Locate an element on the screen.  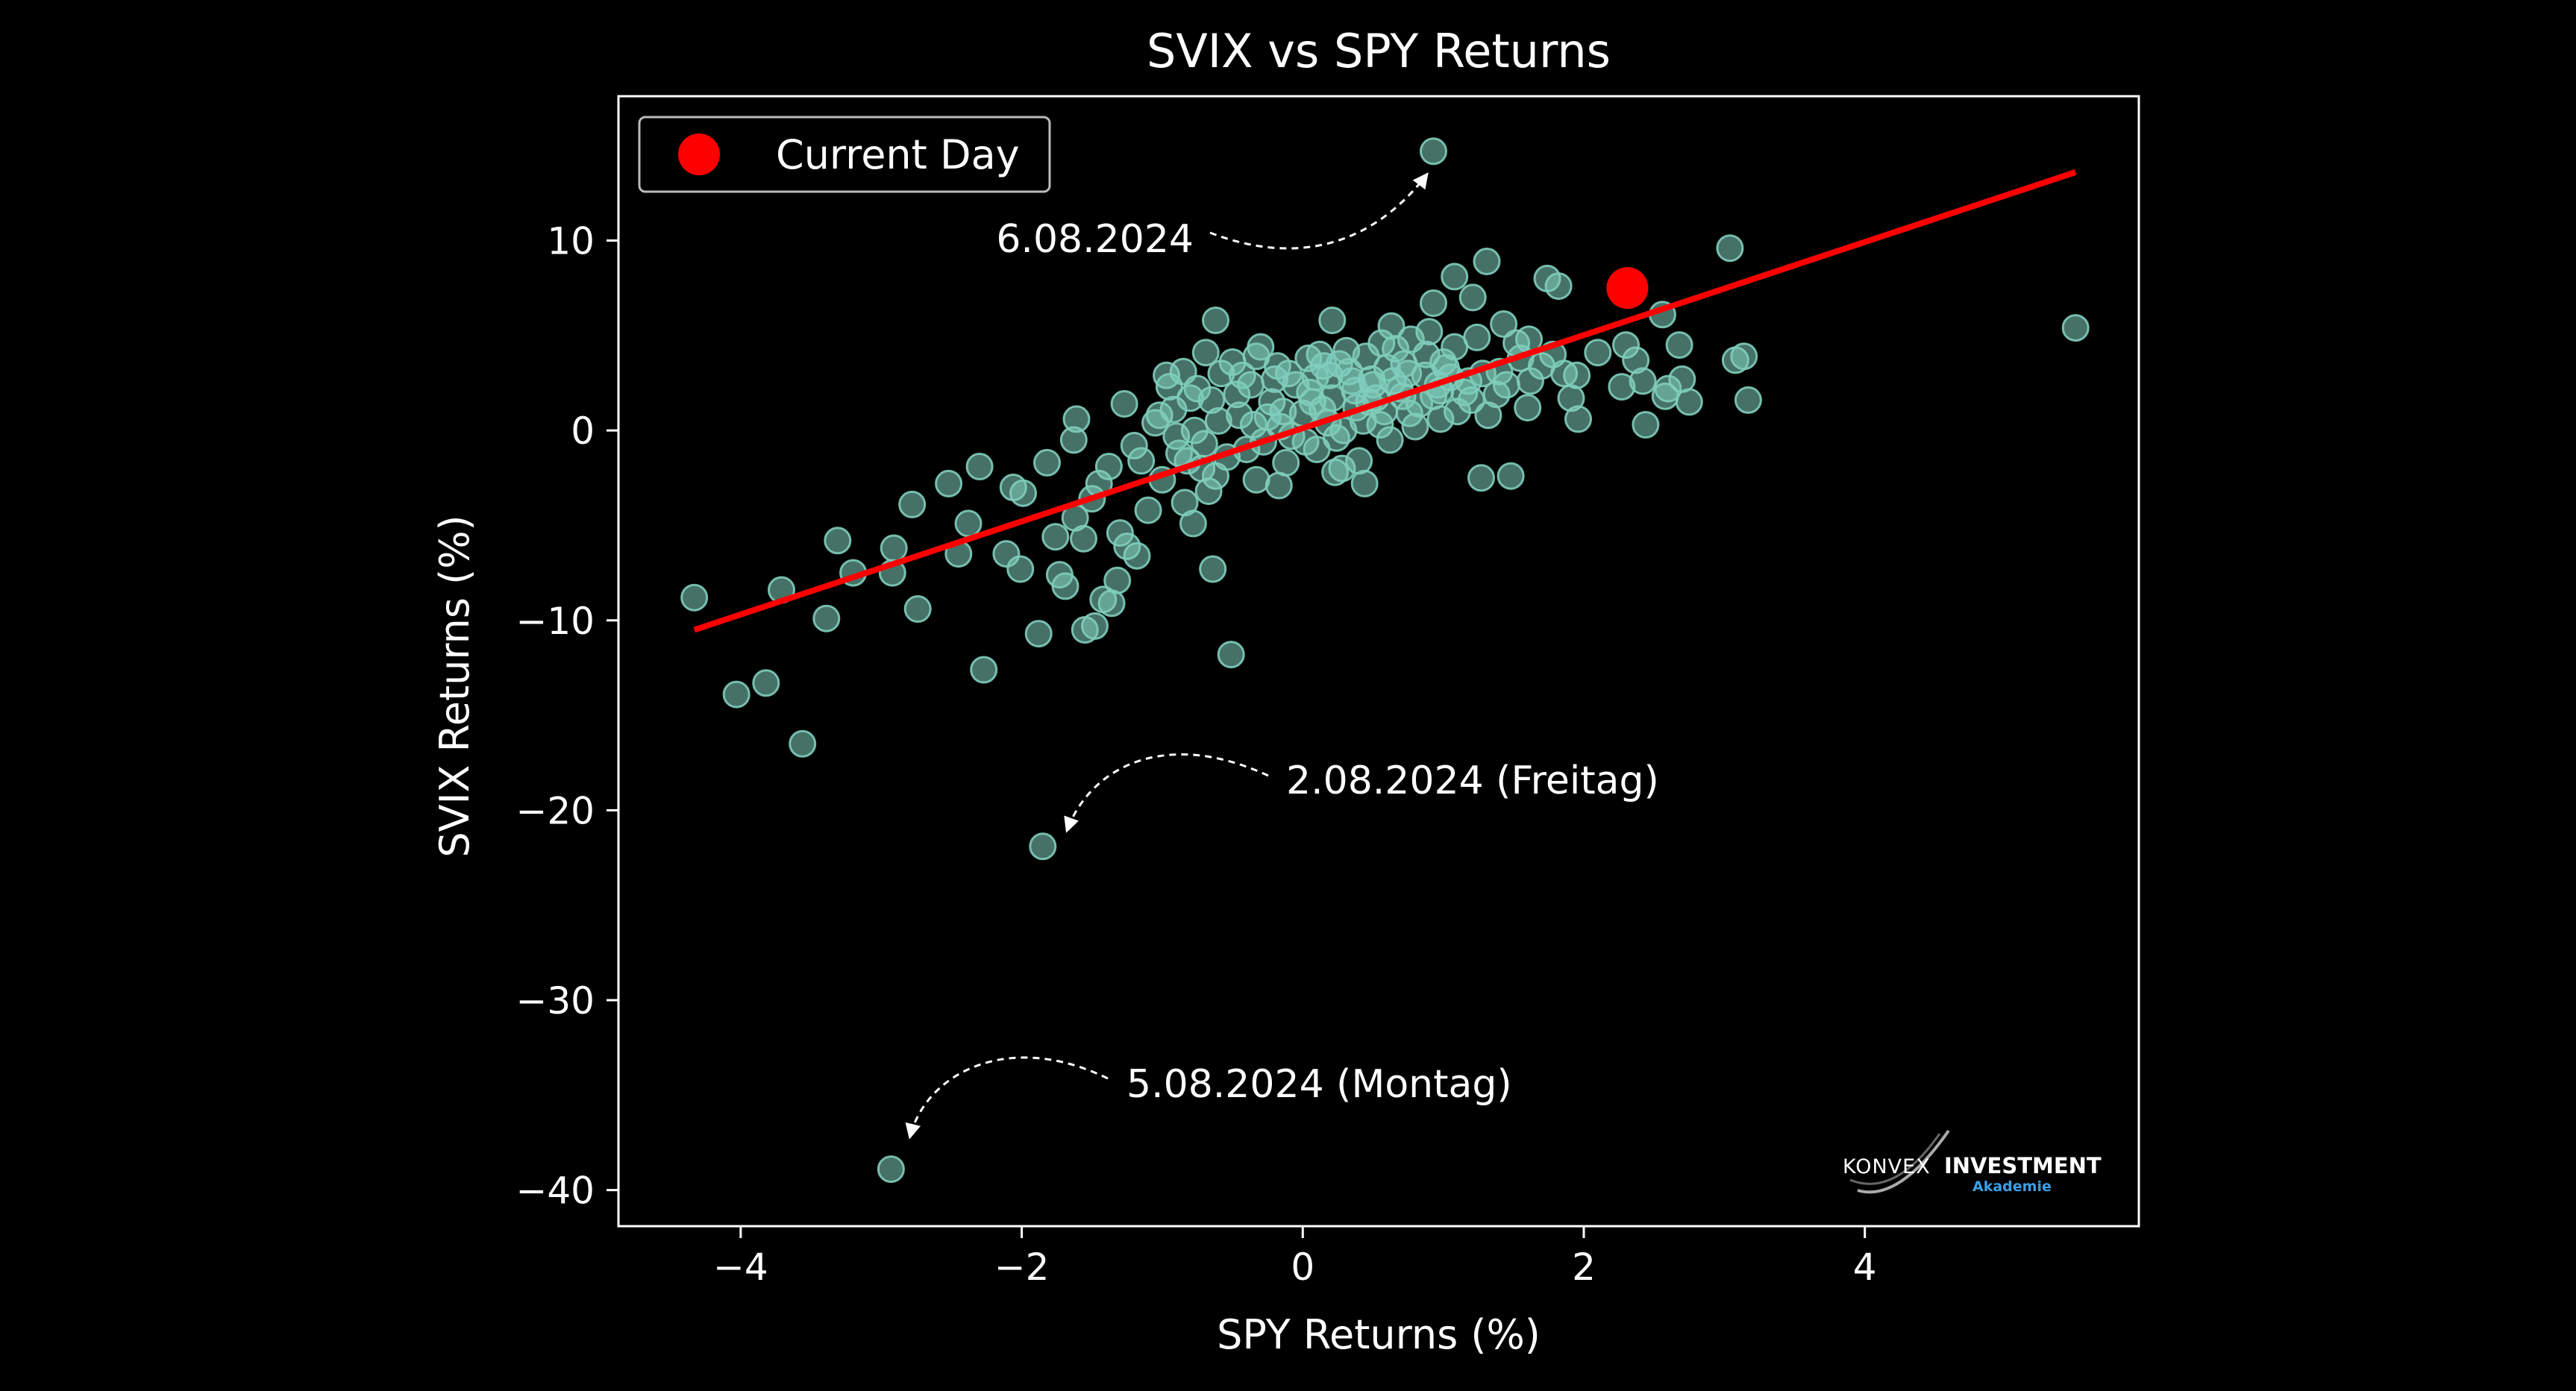
annotation-label: 6.08.2024 is located at coordinates (1095, 239).